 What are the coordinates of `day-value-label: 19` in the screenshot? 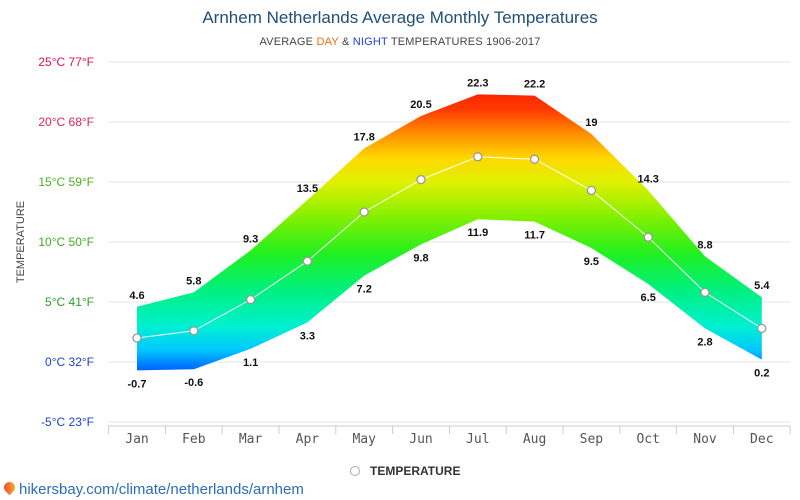 It's located at (591, 123).